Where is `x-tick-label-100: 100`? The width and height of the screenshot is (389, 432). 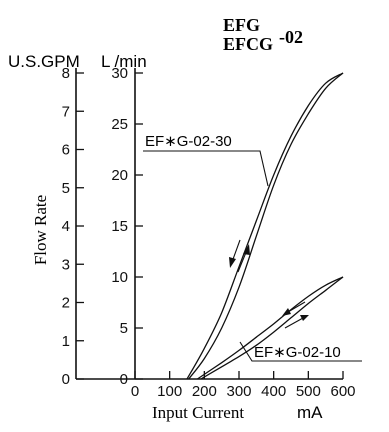 x-tick-label-100: 100 is located at coordinates (169, 391).